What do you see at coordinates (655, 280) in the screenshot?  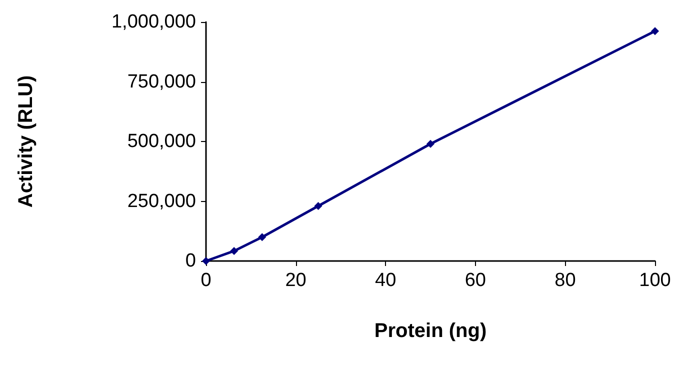 I see `x-tick-label: 100` at bounding box center [655, 280].